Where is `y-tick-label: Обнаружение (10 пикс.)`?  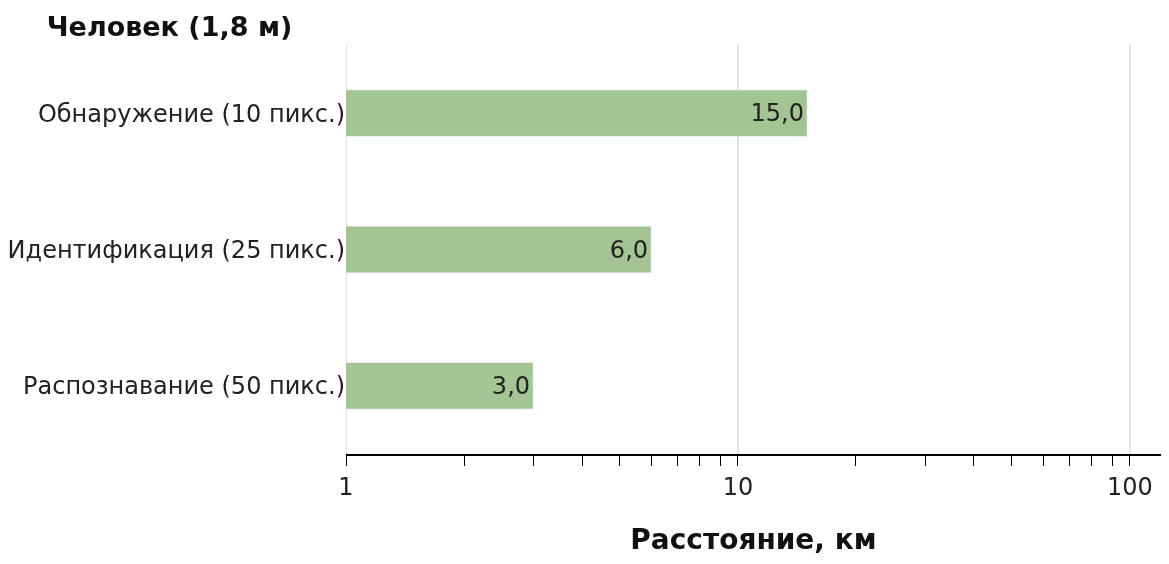
y-tick-label: Обнаружение (10 пикс.) is located at coordinates (191, 113).